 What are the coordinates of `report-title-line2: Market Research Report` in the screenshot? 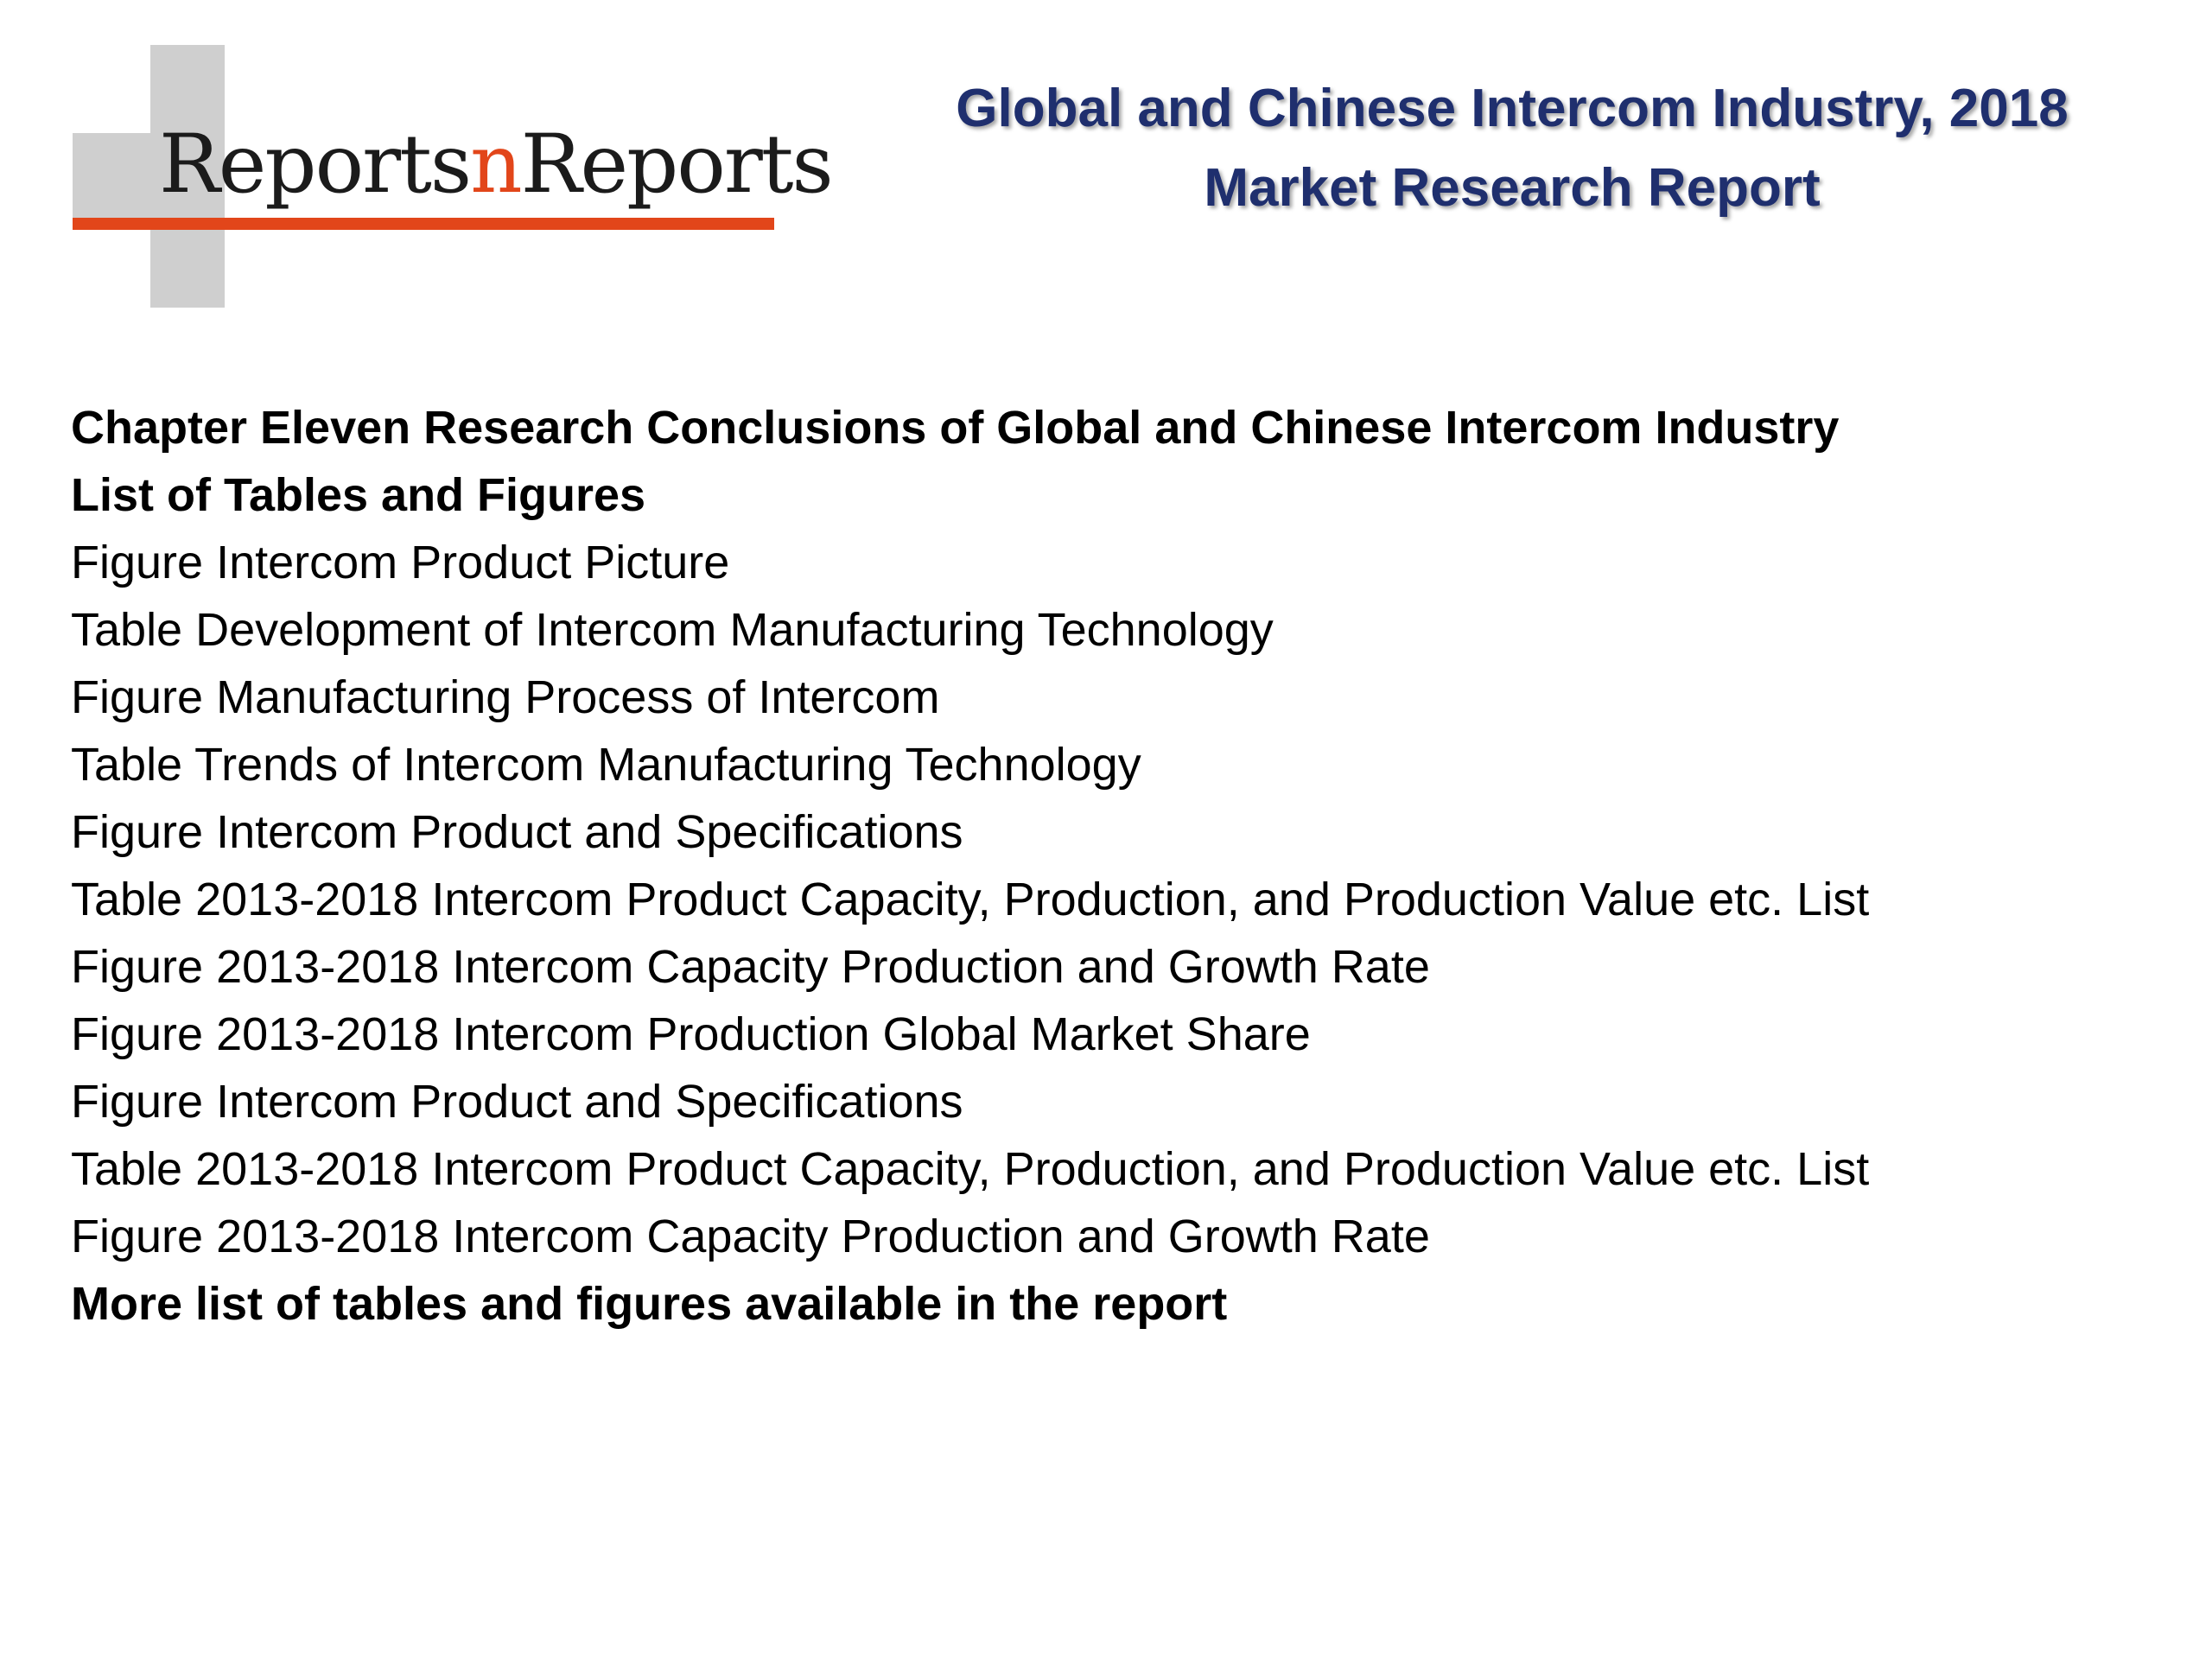 It's located at (1512, 188).